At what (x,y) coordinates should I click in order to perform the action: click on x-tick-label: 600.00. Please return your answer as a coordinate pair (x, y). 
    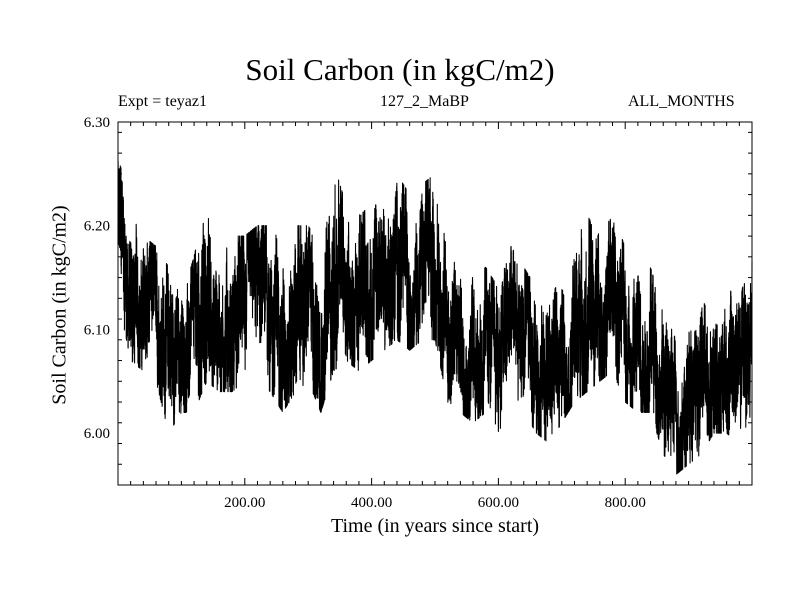
    Looking at the image, I should click on (498, 503).